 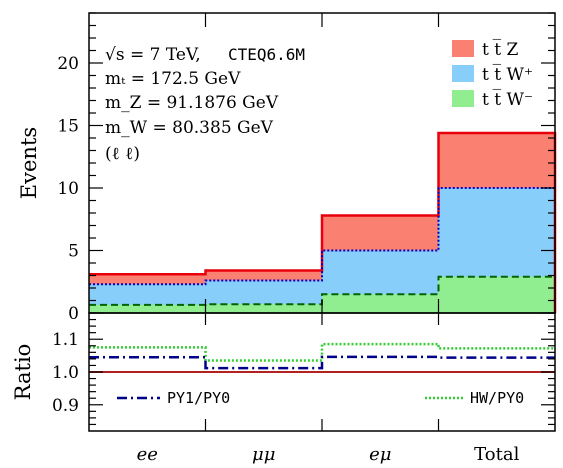 What do you see at coordinates (147, 454) in the screenshot?
I see `x-category-label: ee` at bounding box center [147, 454].